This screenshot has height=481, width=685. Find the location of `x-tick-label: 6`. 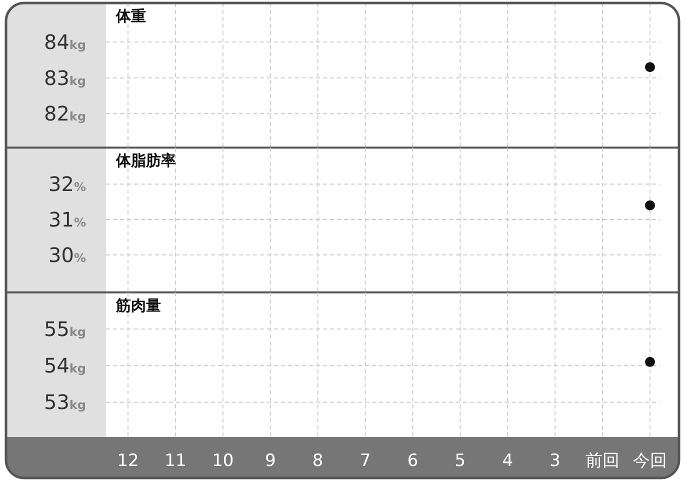

x-tick-label: 6 is located at coordinates (412, 461).